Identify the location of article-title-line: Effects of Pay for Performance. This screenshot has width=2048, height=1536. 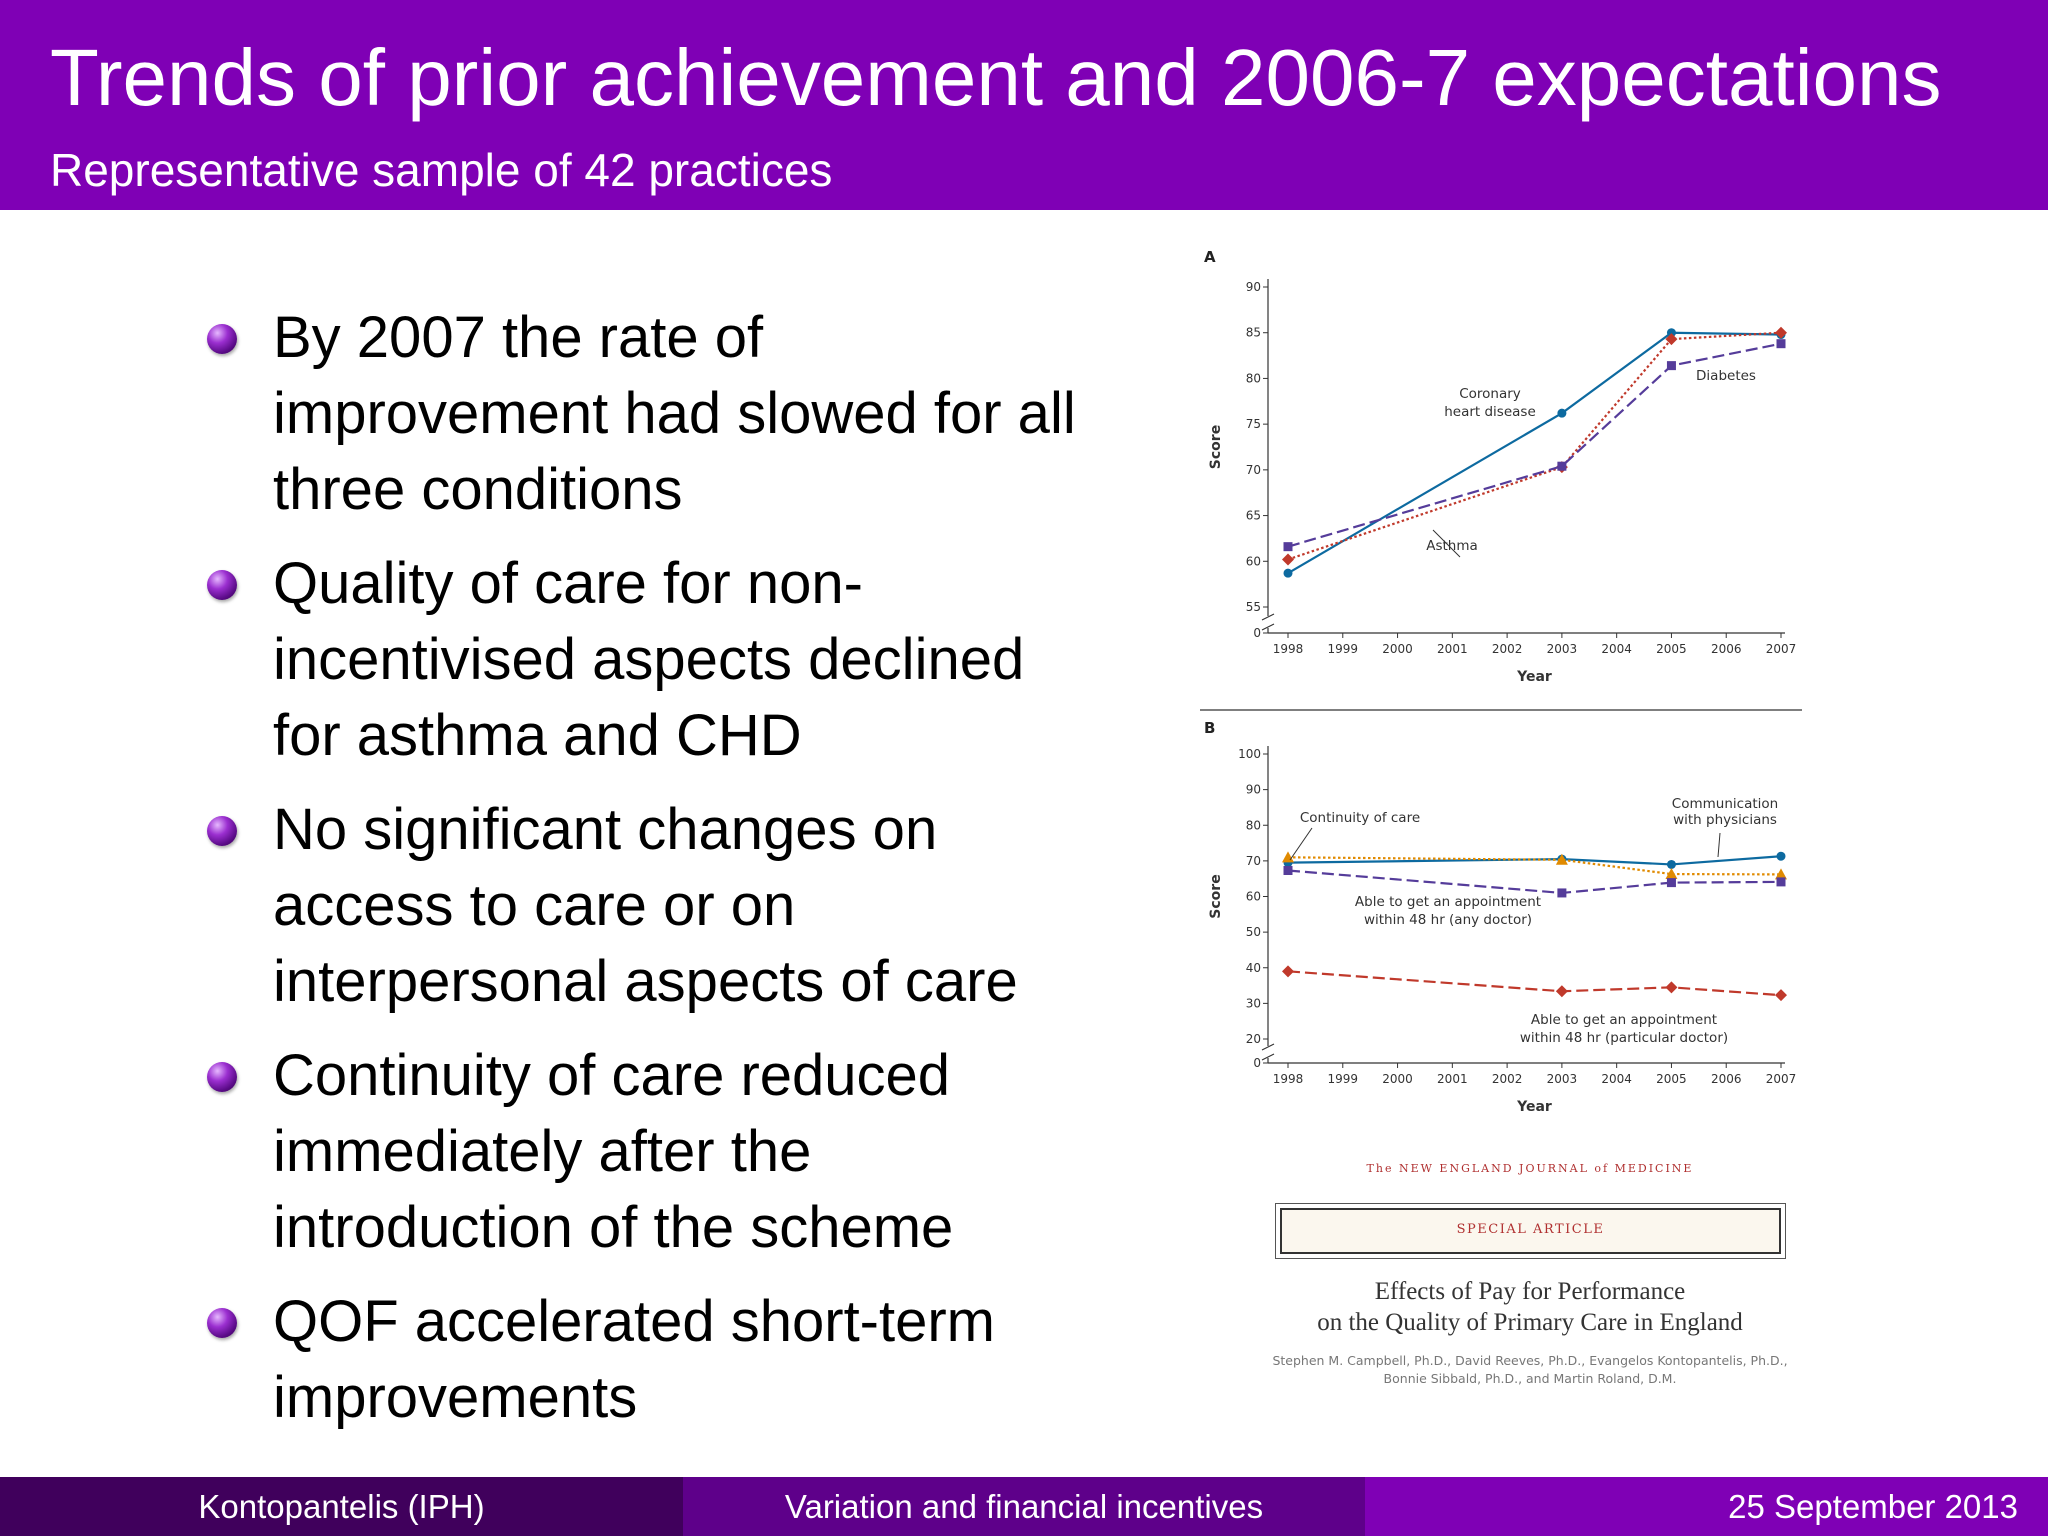
(1530, 1291).